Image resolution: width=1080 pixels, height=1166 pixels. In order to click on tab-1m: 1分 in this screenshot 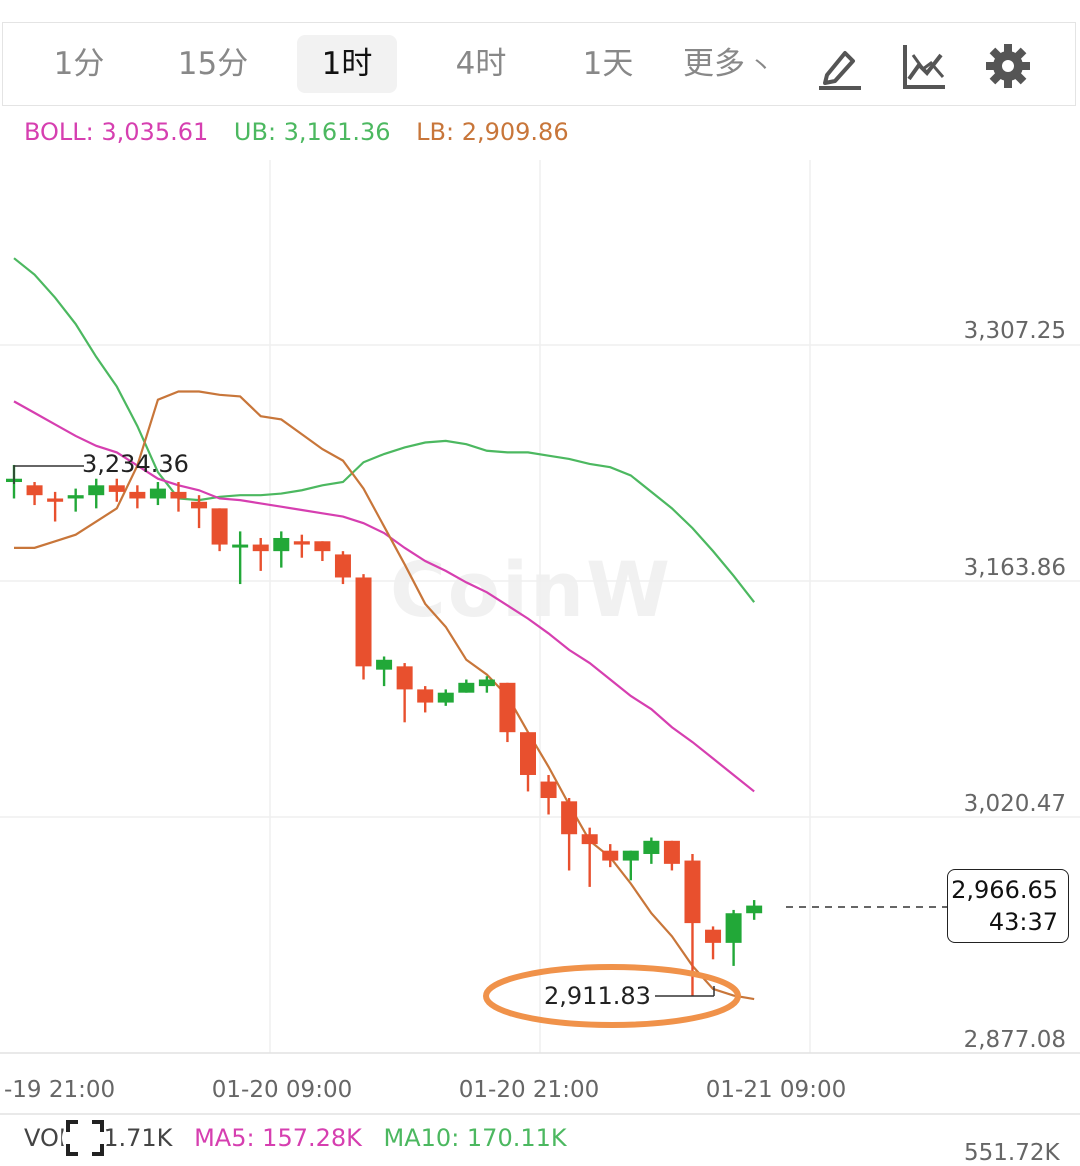, I will do `click(79, 64)`.